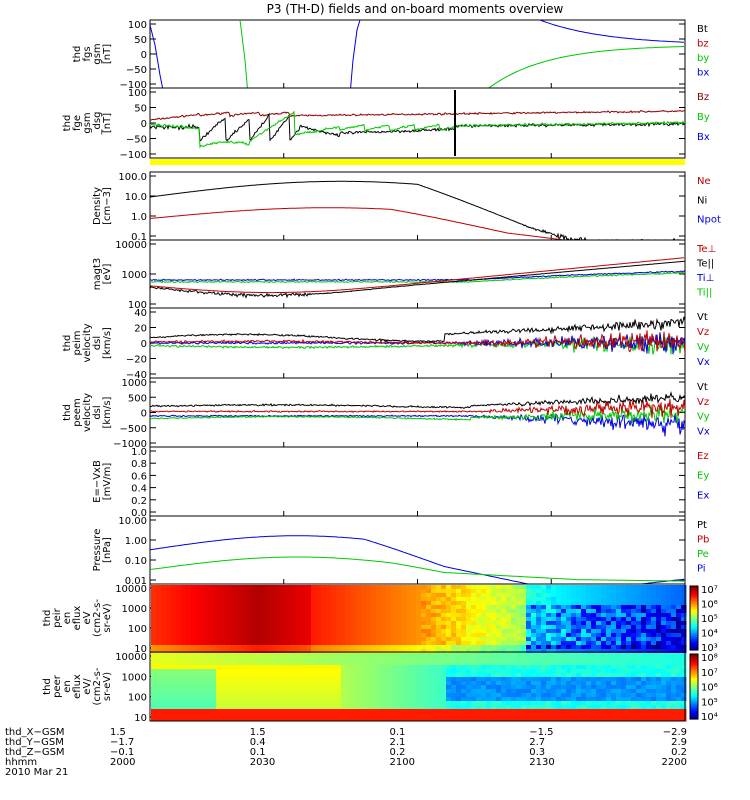  What do you see at coordinates (709, 634) in the screenshot?
I see `colorbar-label-3: 10⁴` at bounding box center [709, 634].